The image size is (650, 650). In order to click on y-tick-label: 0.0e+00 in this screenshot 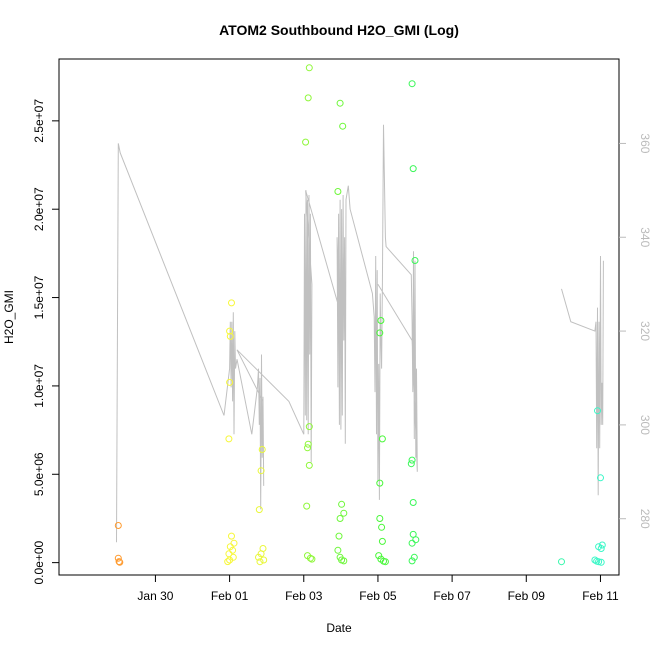, I will do `click(39, 562)`.